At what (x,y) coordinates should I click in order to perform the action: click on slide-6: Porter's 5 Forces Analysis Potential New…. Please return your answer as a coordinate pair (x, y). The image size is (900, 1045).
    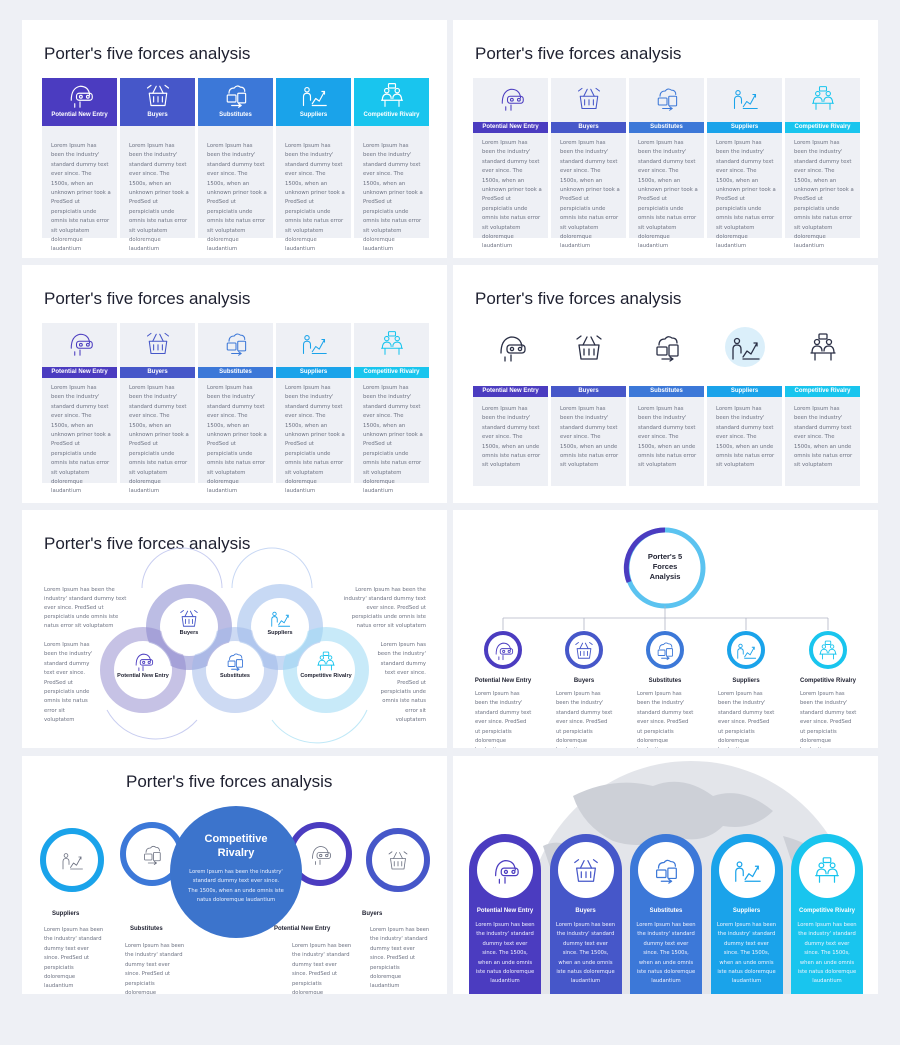
    Looking at the image, I should click on (665, 629).